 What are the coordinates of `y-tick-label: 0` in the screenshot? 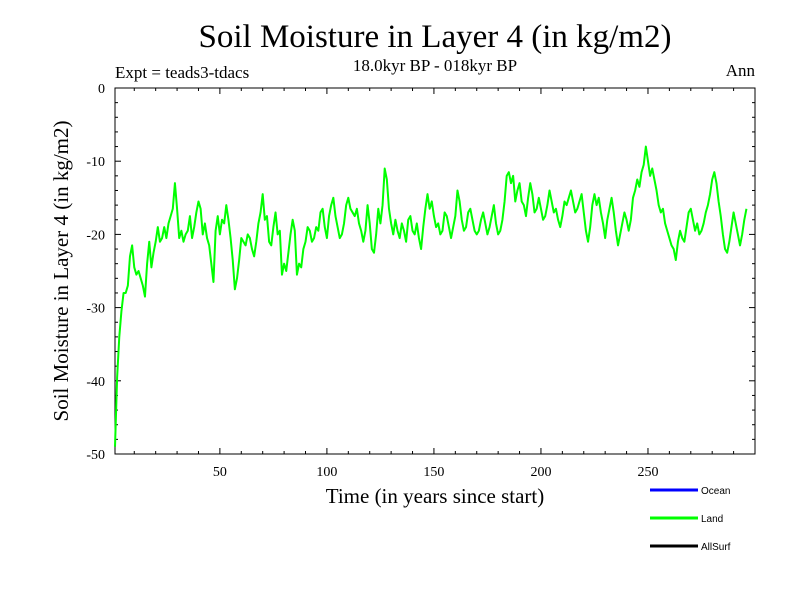 It's located at (101, 89).